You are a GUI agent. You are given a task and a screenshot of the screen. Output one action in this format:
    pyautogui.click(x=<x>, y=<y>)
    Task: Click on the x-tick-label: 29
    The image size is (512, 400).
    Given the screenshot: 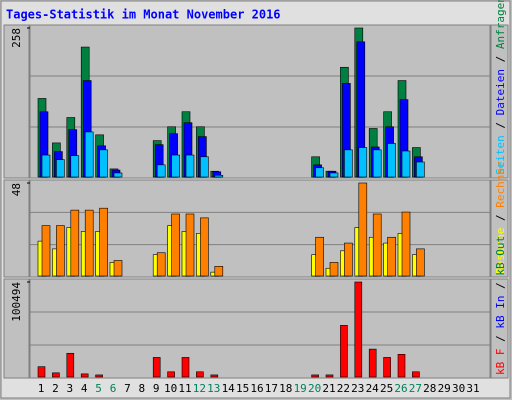 What is the action you would take?
    pyautogui.click(x=444, y=388)
    